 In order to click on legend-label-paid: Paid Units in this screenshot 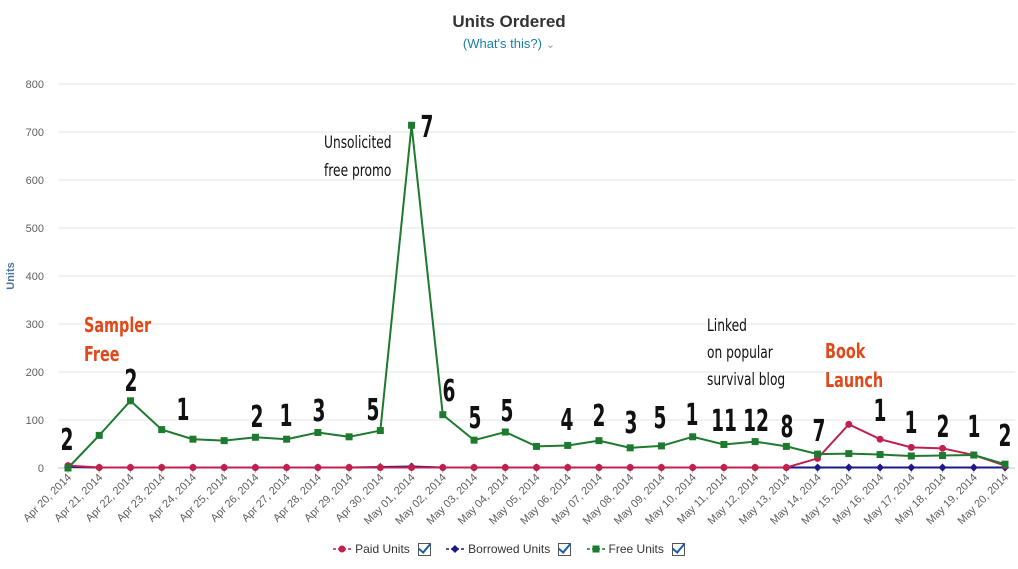, I will do `click(382, 549)`.